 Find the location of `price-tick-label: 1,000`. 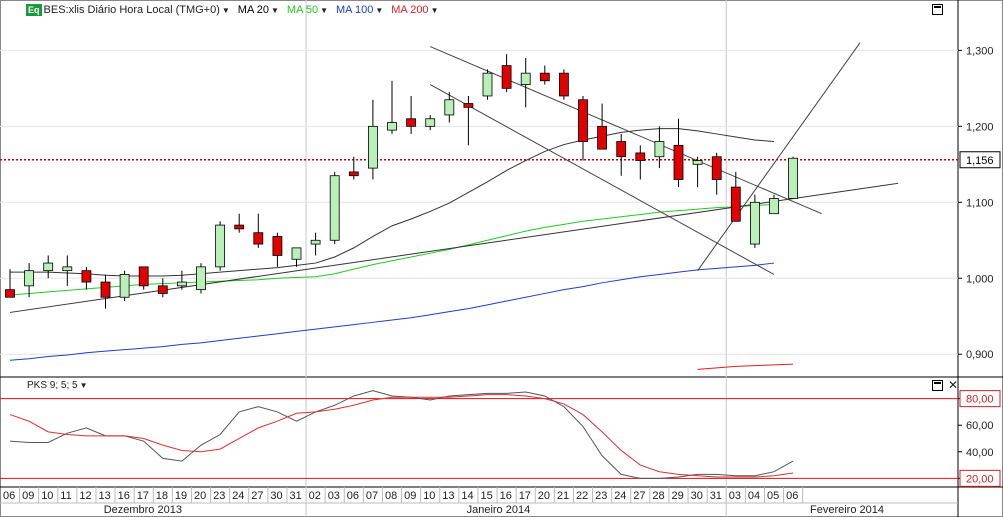

price-tick-label: 1,000 is located at coordinates (980, 279).